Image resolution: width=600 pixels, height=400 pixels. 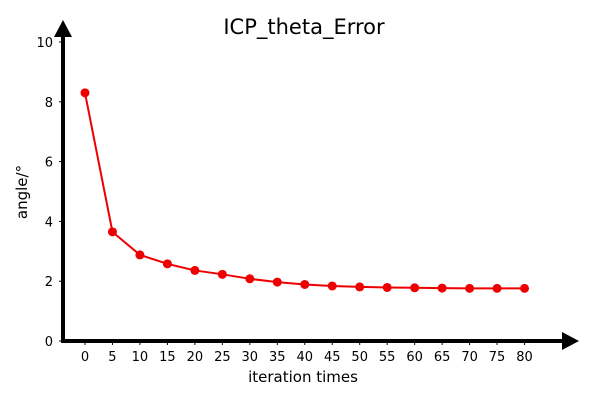 What do you see at coordinates (570, 341) in the screenshot?
I see `x-axis-arrow-icon` at bounding box center [570, 341].